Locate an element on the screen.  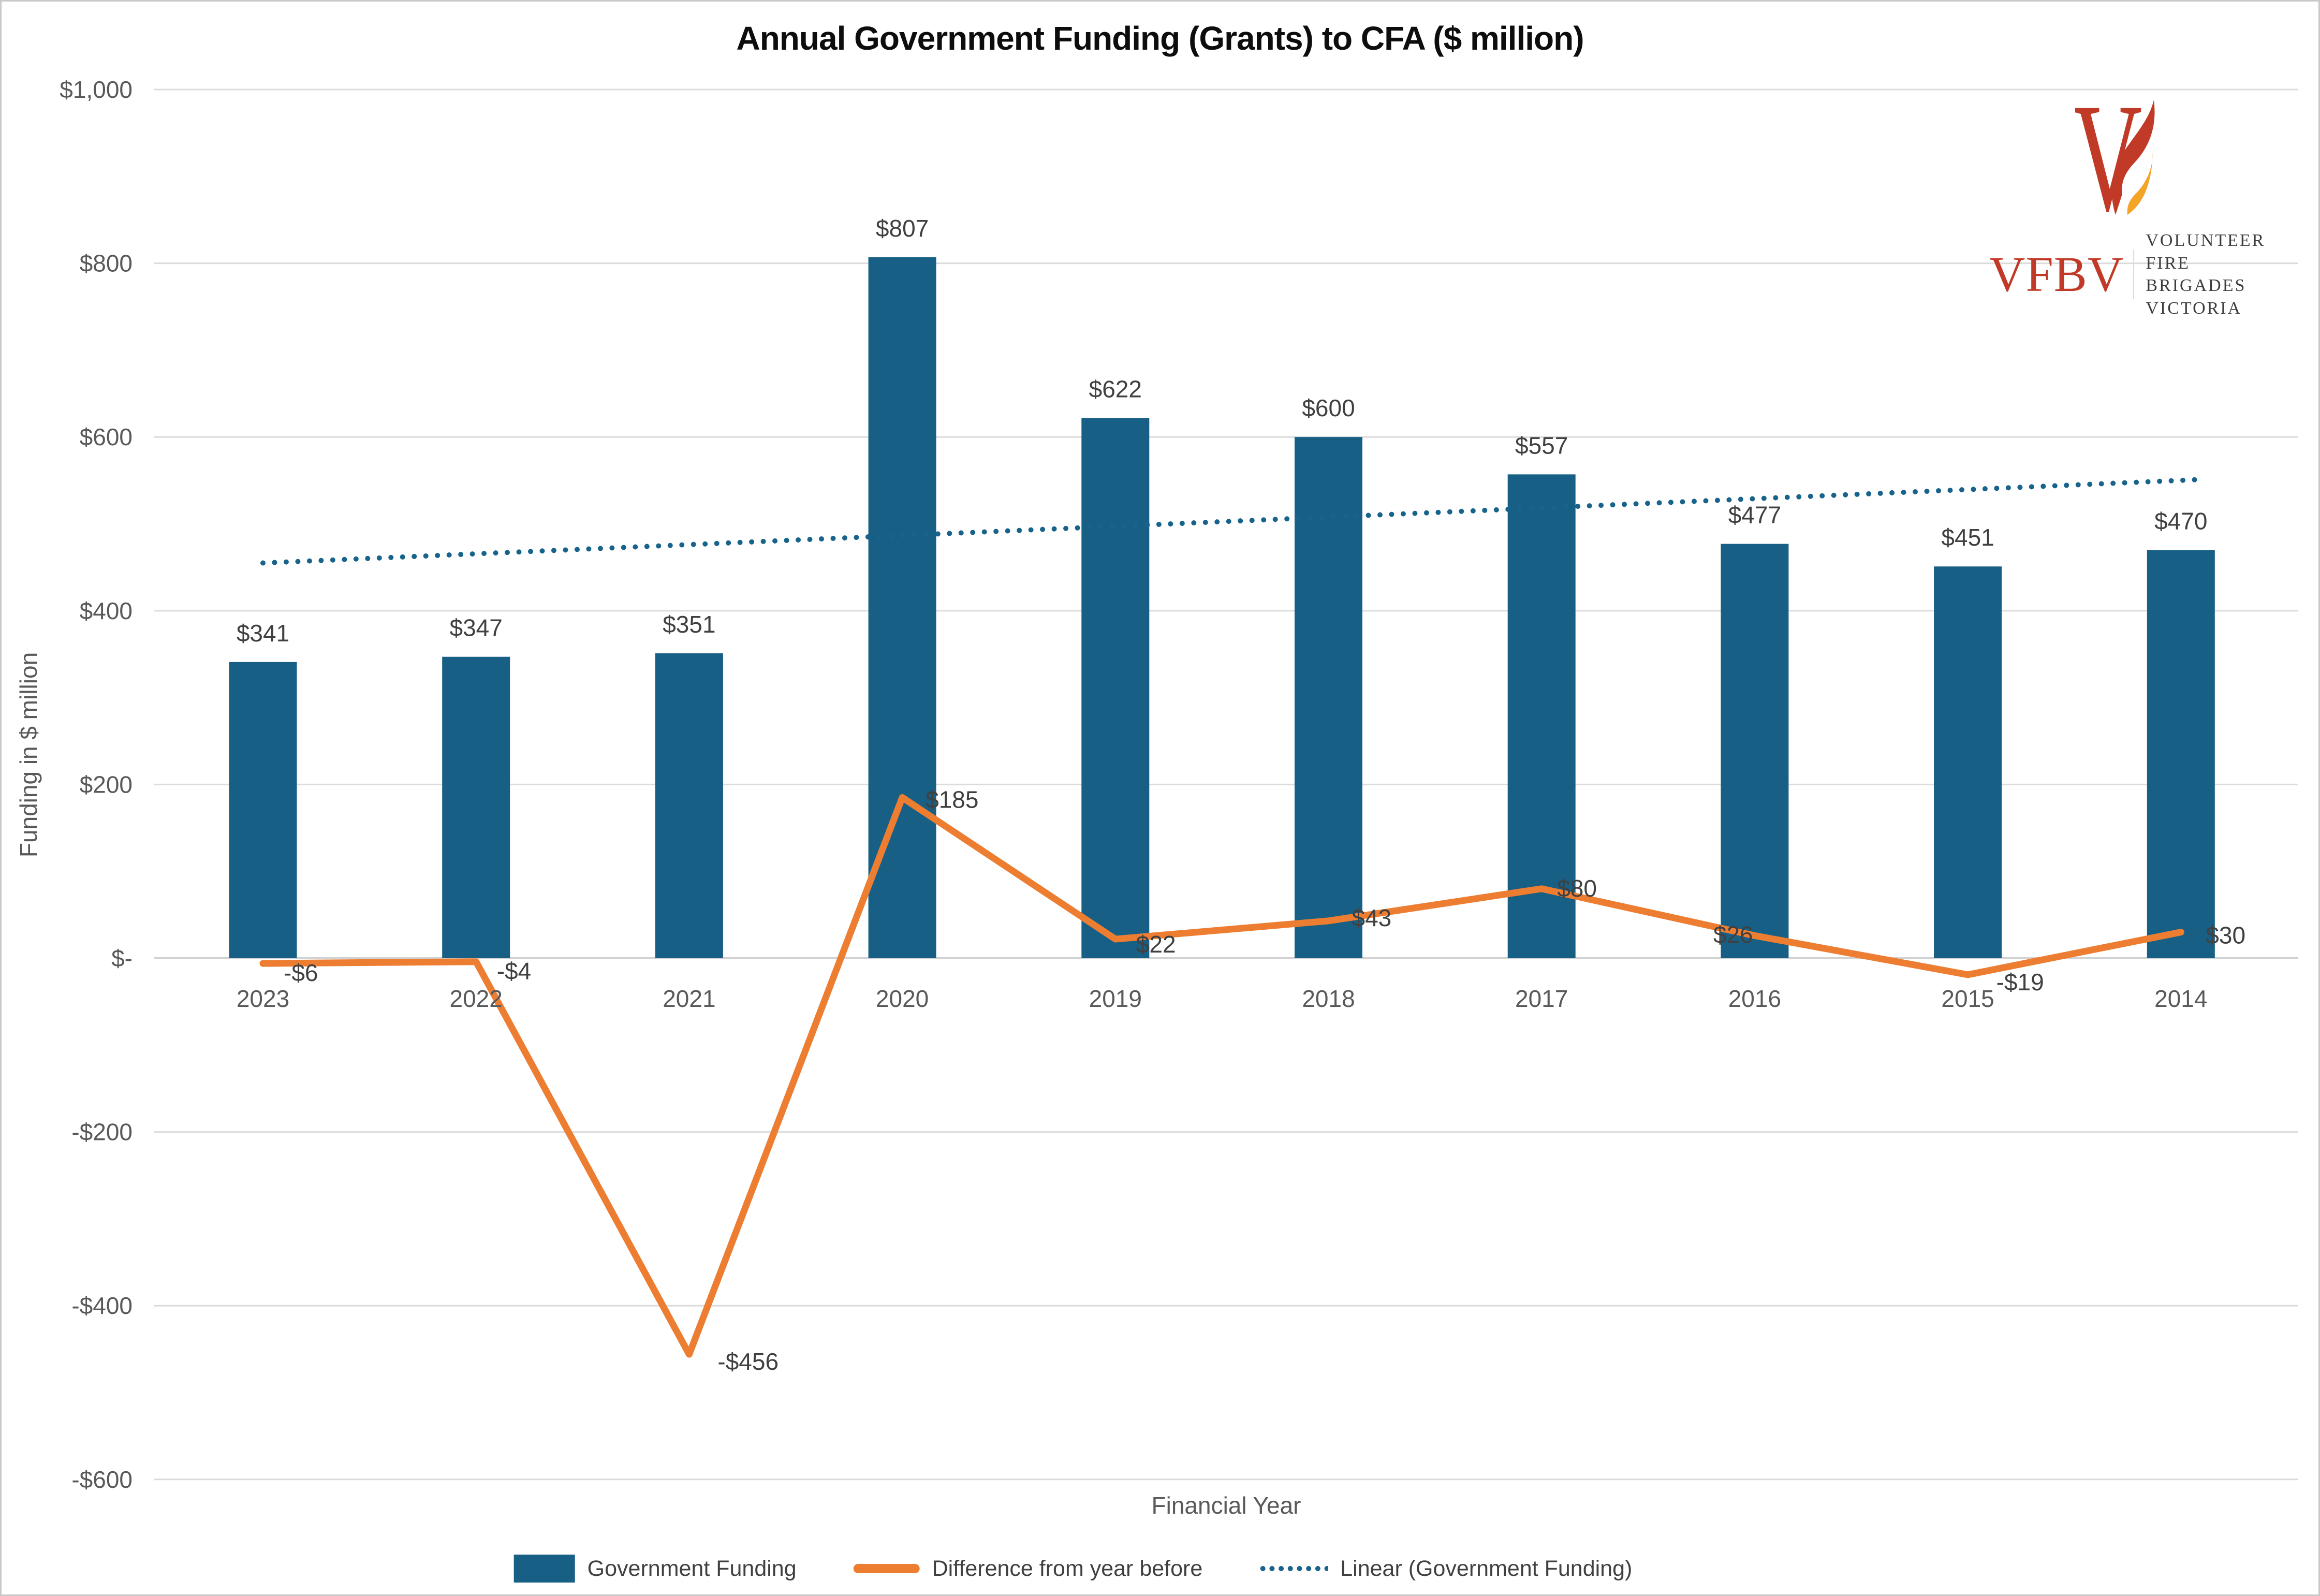
line-value-label: $80 is located at coordinates (1577, 888).